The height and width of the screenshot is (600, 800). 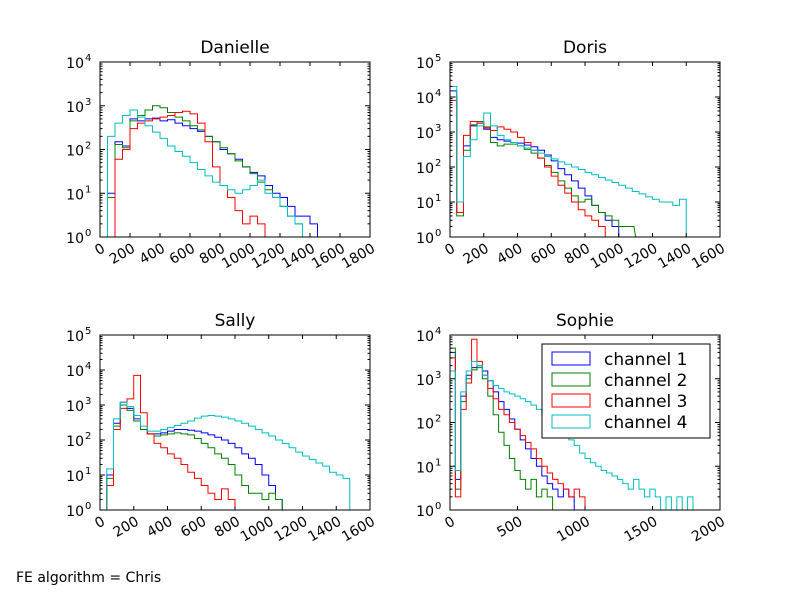 I want to click on subplot-title: Sophie, so click(x=585, y=321).